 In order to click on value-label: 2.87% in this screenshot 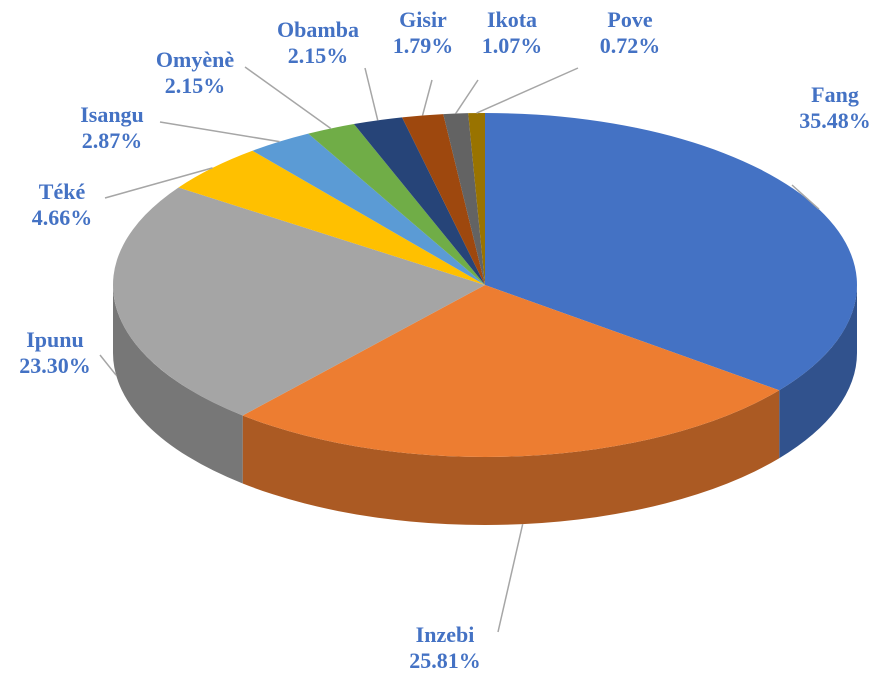, I will do `click(112, 140)`.